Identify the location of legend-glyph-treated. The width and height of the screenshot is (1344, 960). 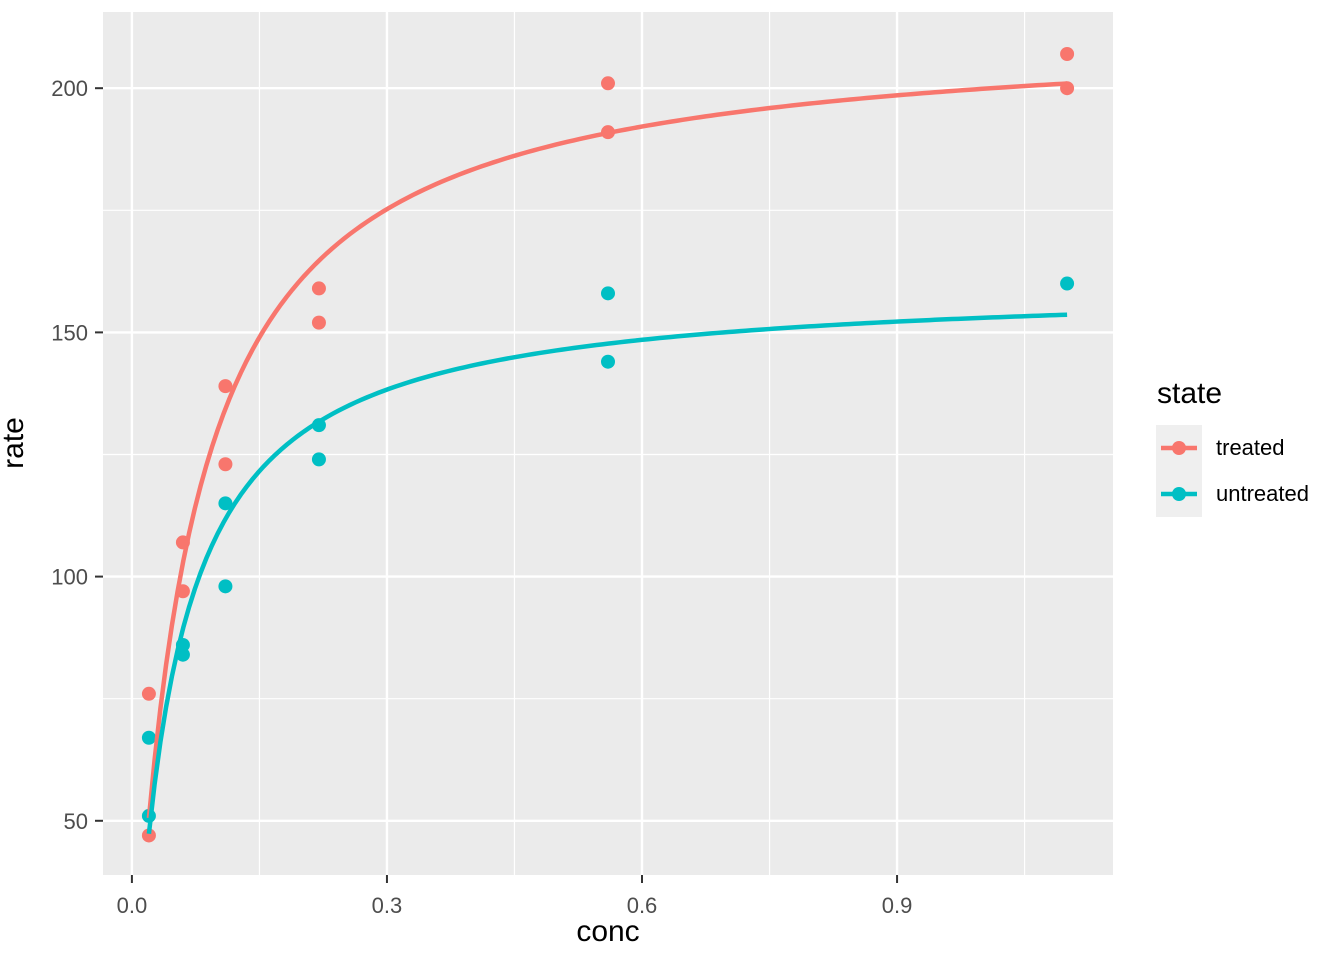
(1179, 448).